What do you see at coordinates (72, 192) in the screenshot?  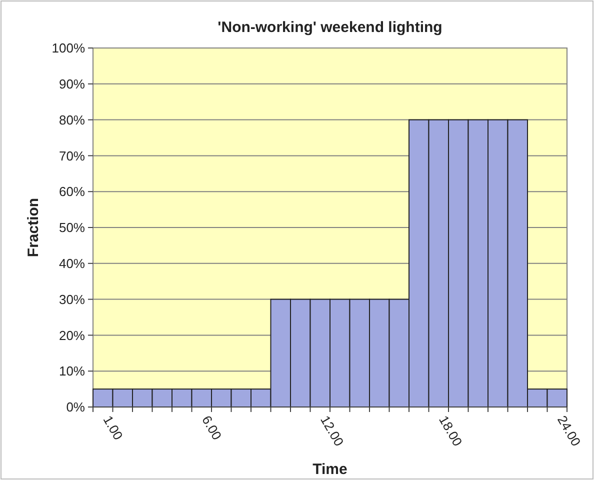 I see `y-tick-label: 60%` at bounding box center [72, 192].